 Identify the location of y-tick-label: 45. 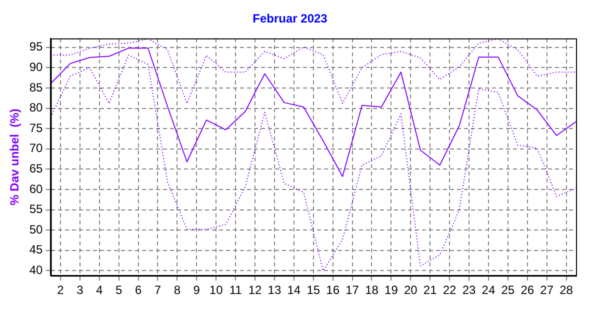
(36, 249).